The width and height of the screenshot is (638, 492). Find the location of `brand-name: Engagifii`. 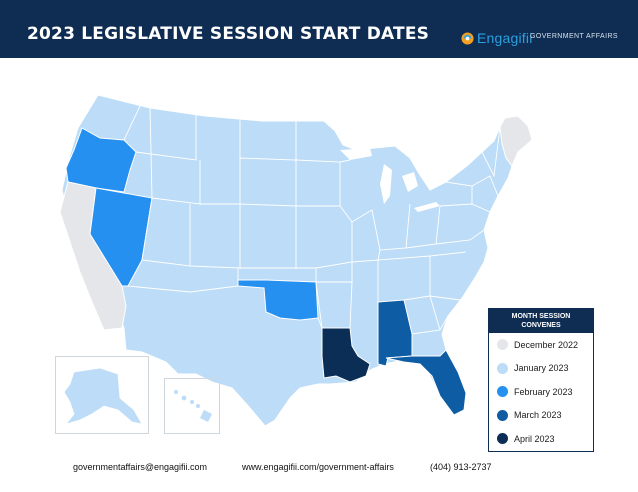

brand-name: Engagifii is located at coordinates (505, 38).